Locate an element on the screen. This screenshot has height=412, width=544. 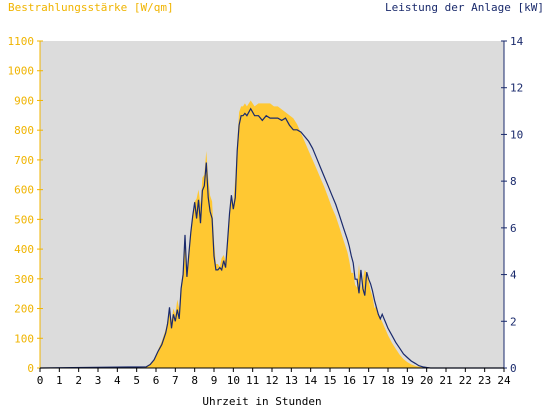
left-tick-label: 200 is located at coordinates (24, 309).